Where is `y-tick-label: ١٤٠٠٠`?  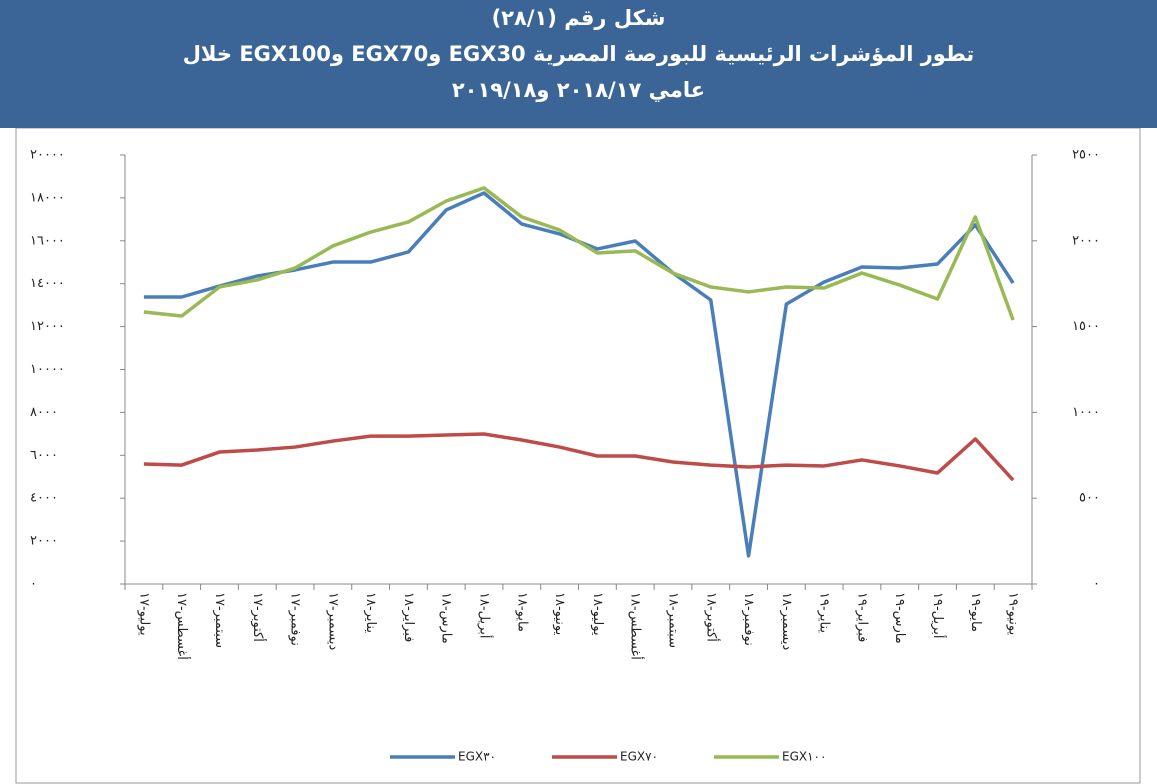
y-tick-label: ١٤٠٠٠ is located at coordinates (47, 283).